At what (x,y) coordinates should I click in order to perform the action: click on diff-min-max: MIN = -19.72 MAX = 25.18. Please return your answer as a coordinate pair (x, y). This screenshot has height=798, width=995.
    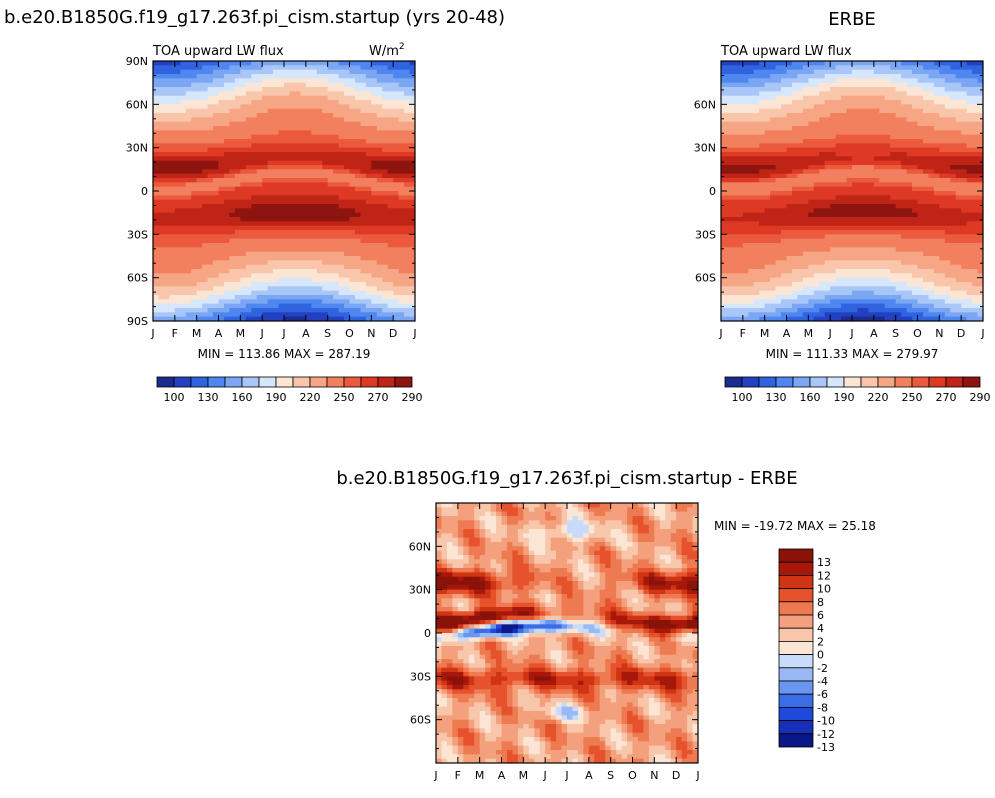
    Looking at the image, I should click on (795, 526).